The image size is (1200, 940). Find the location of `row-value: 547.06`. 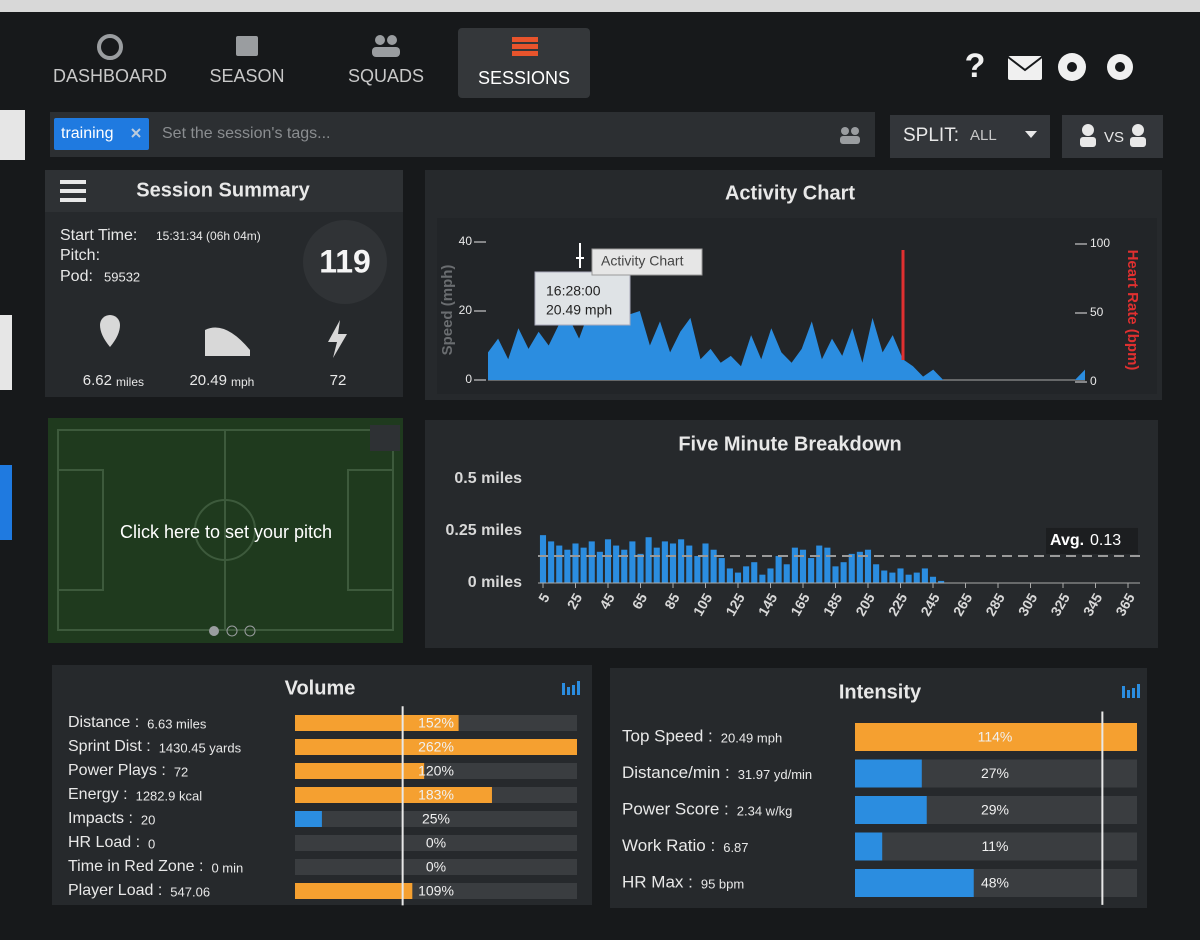

row-value: 547.06 is located at coordinates (190, 891).